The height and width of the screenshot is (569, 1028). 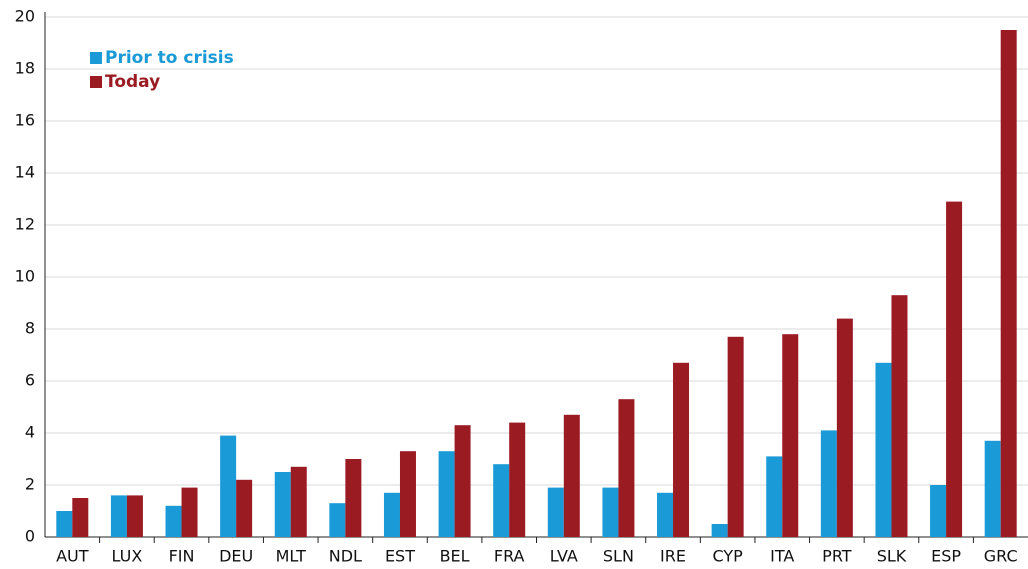 I want to click on y-tick-label: 20, so click(x=25, y=16).